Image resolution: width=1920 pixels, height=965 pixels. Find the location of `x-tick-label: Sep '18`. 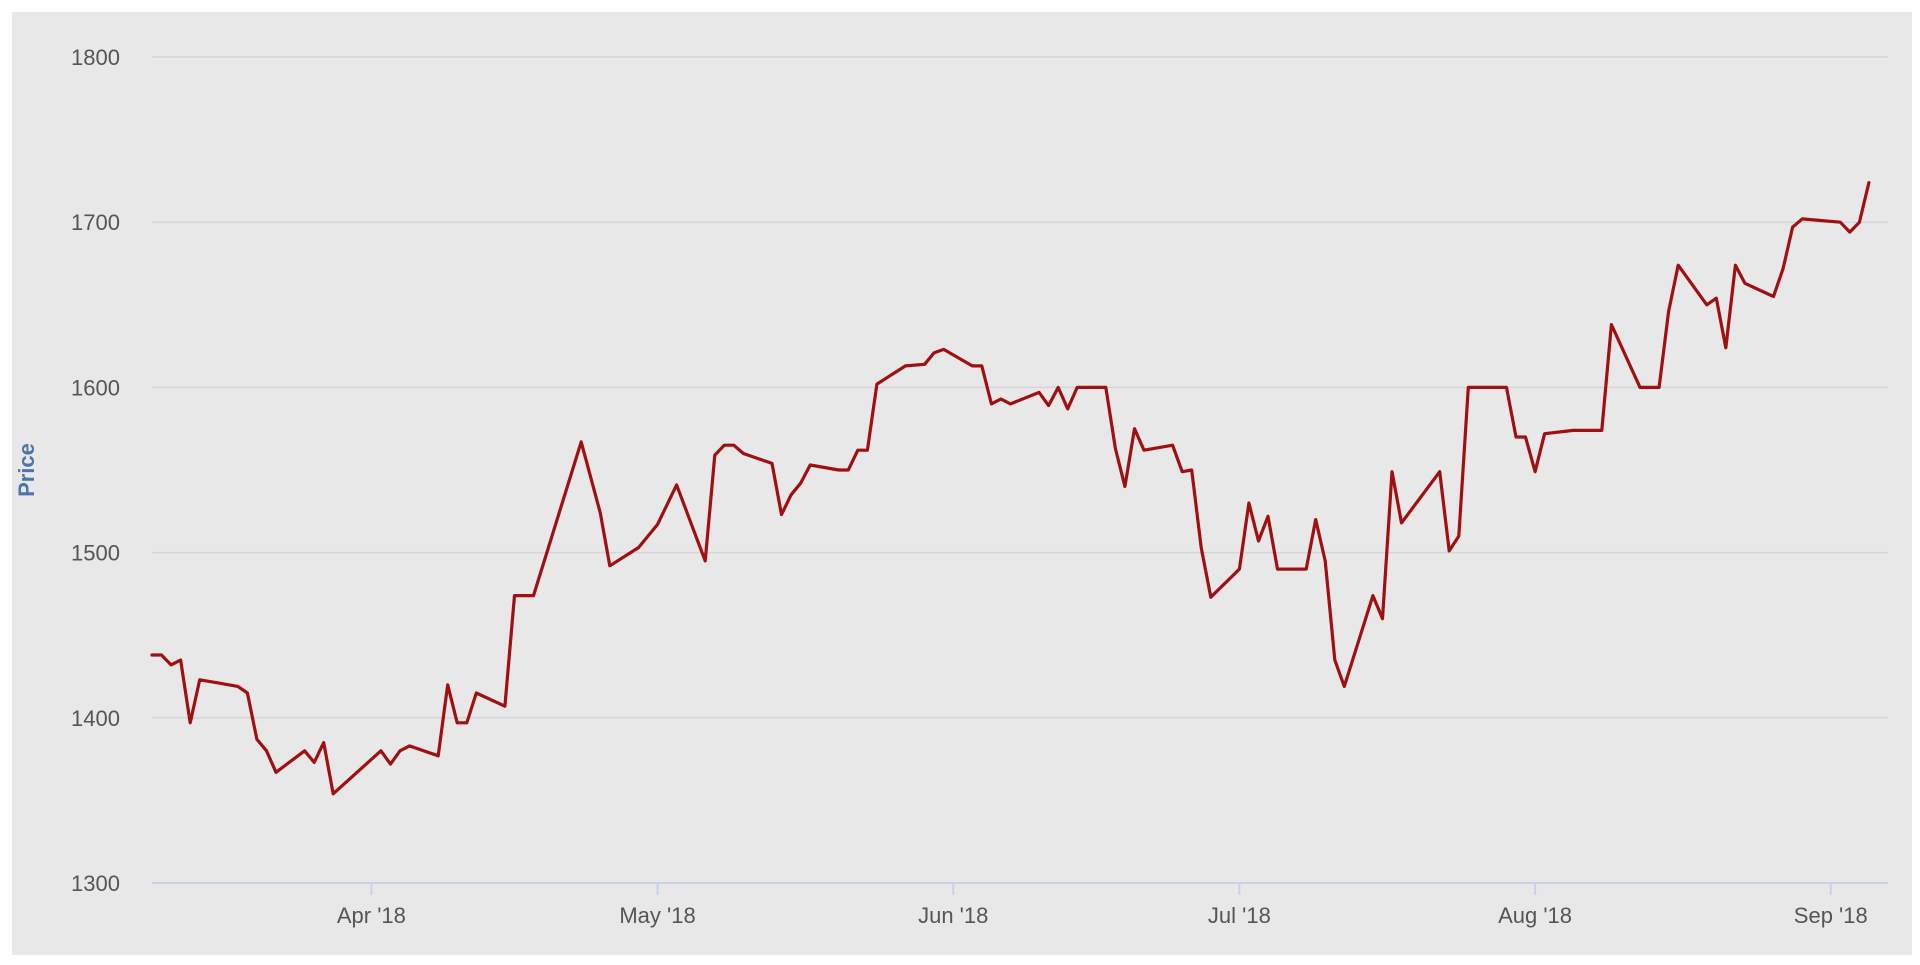

x-tick-label: Sep '18 is located at coordinates (1831, 915).